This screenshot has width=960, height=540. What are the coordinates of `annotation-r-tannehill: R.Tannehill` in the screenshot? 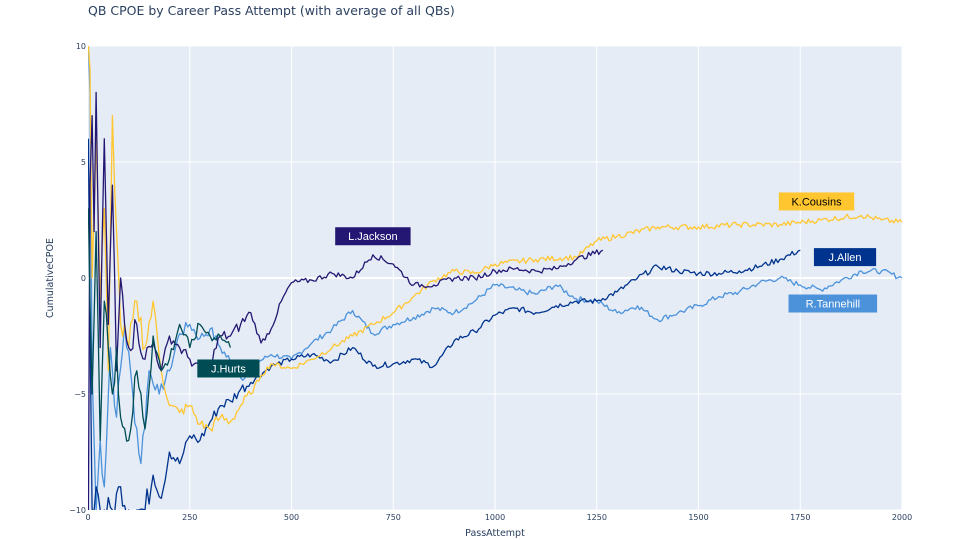 It's located at (833, 303).